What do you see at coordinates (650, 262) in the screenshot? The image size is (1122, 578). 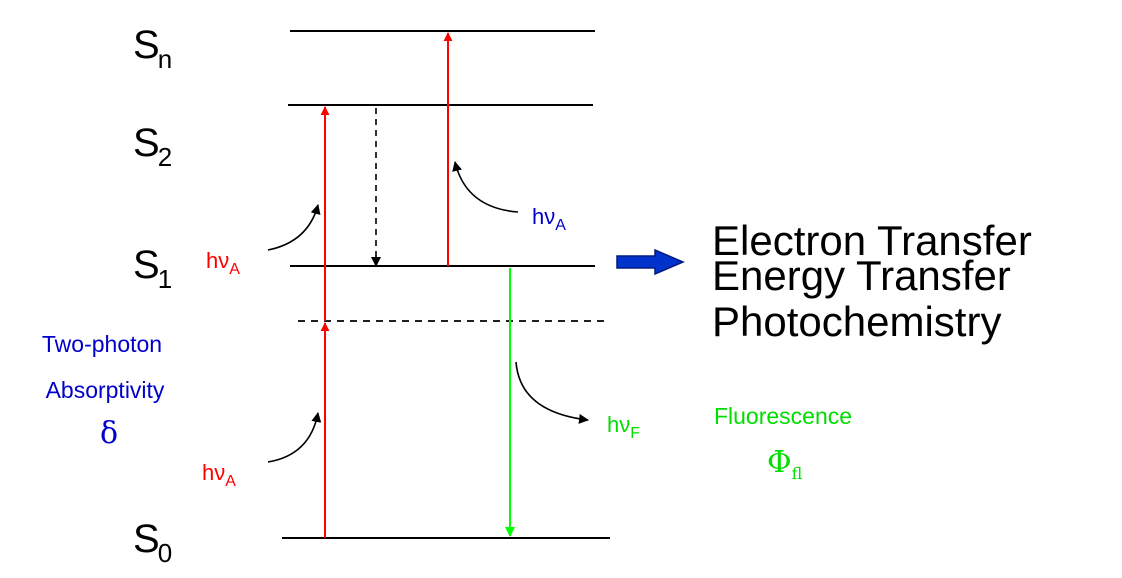 I see `outcome-block-arrow` at bounding box center [650, 262].